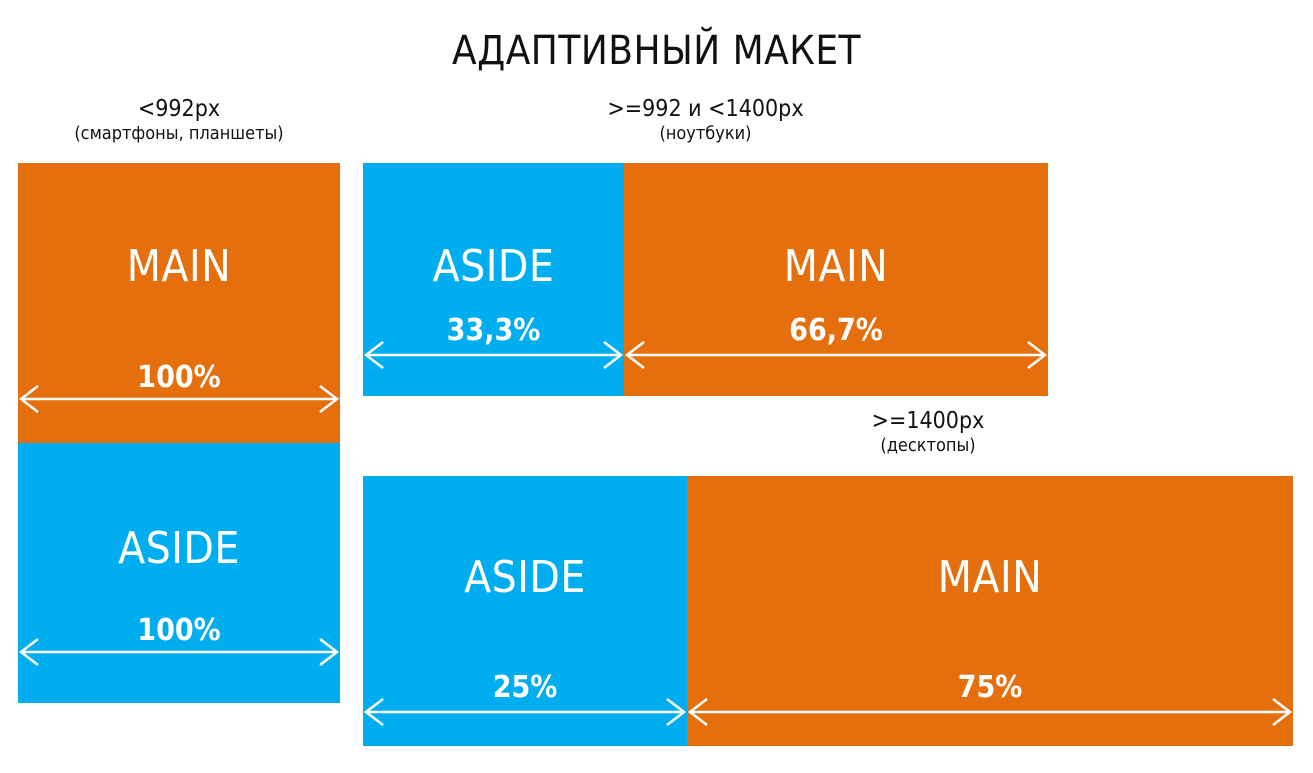  I want to click on breakpoint-range: <992px, so click(179, 109).